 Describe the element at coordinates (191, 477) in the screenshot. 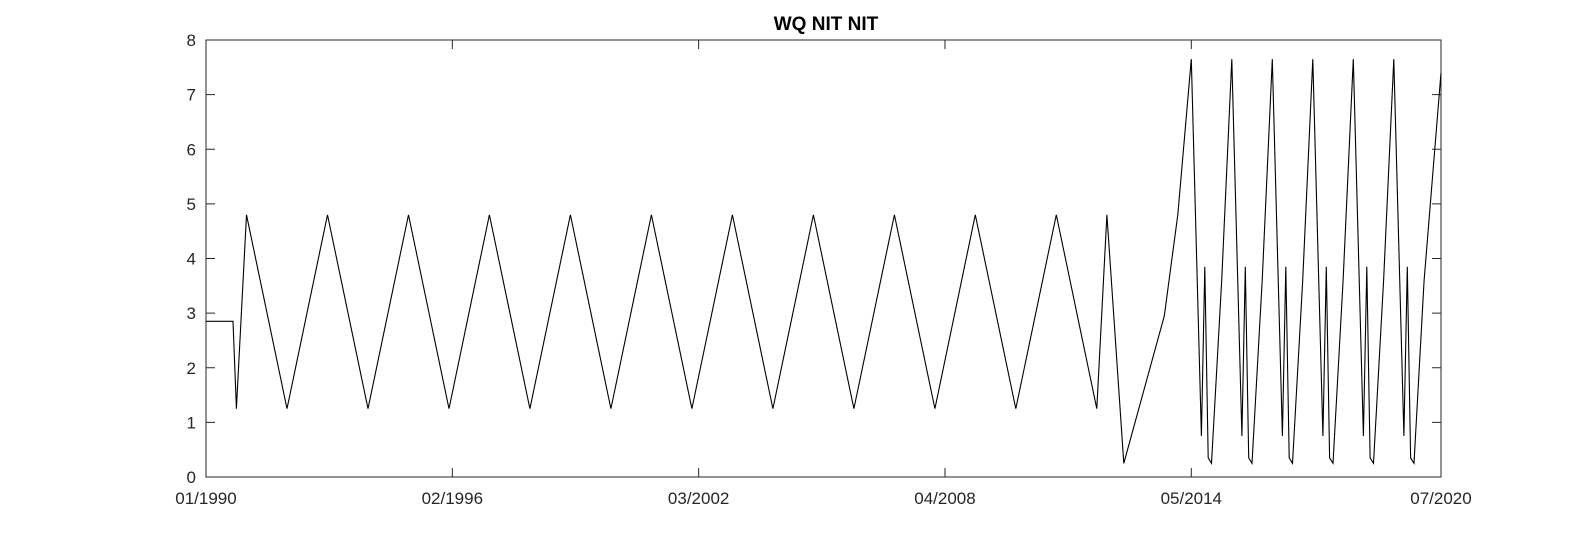

I see `y-tick-label: 0` at that location.